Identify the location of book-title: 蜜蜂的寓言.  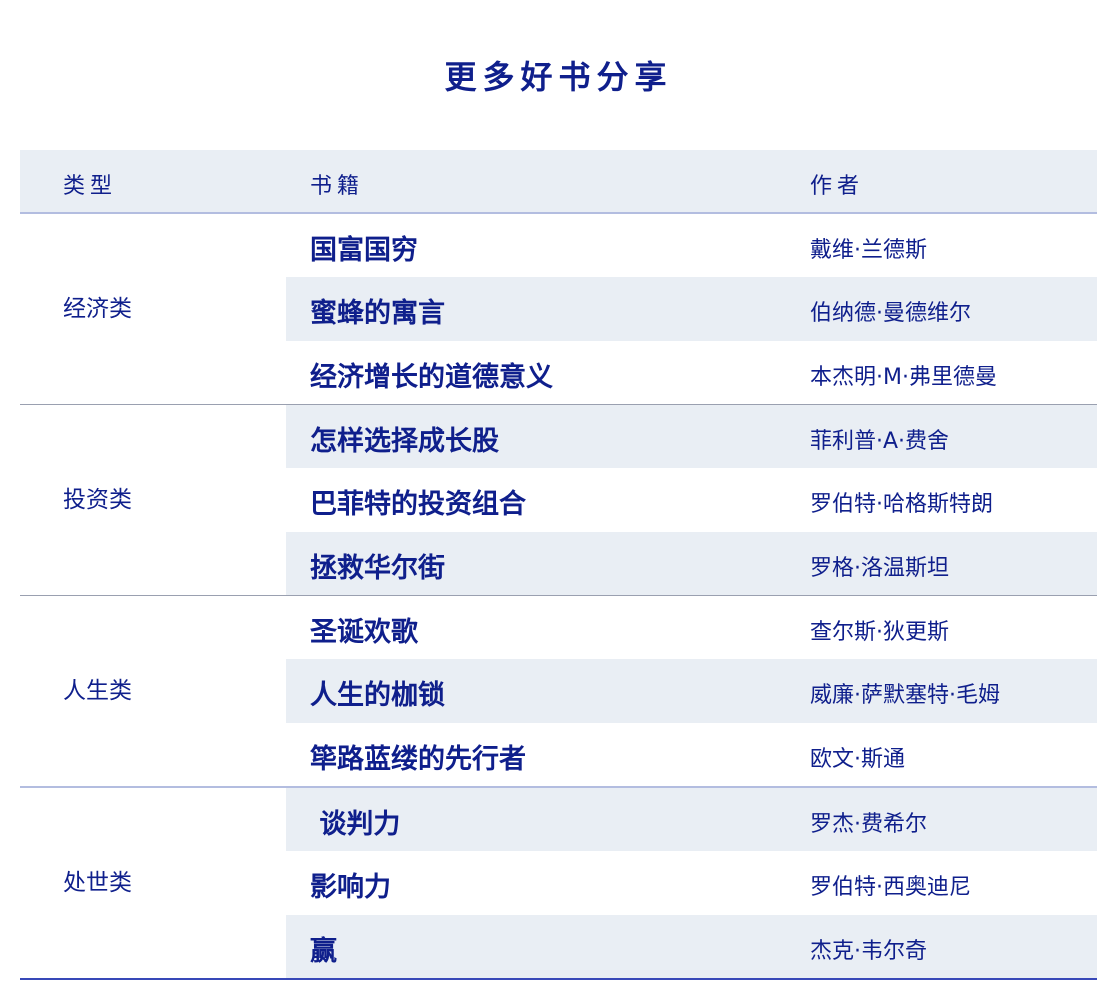
(377, 314).